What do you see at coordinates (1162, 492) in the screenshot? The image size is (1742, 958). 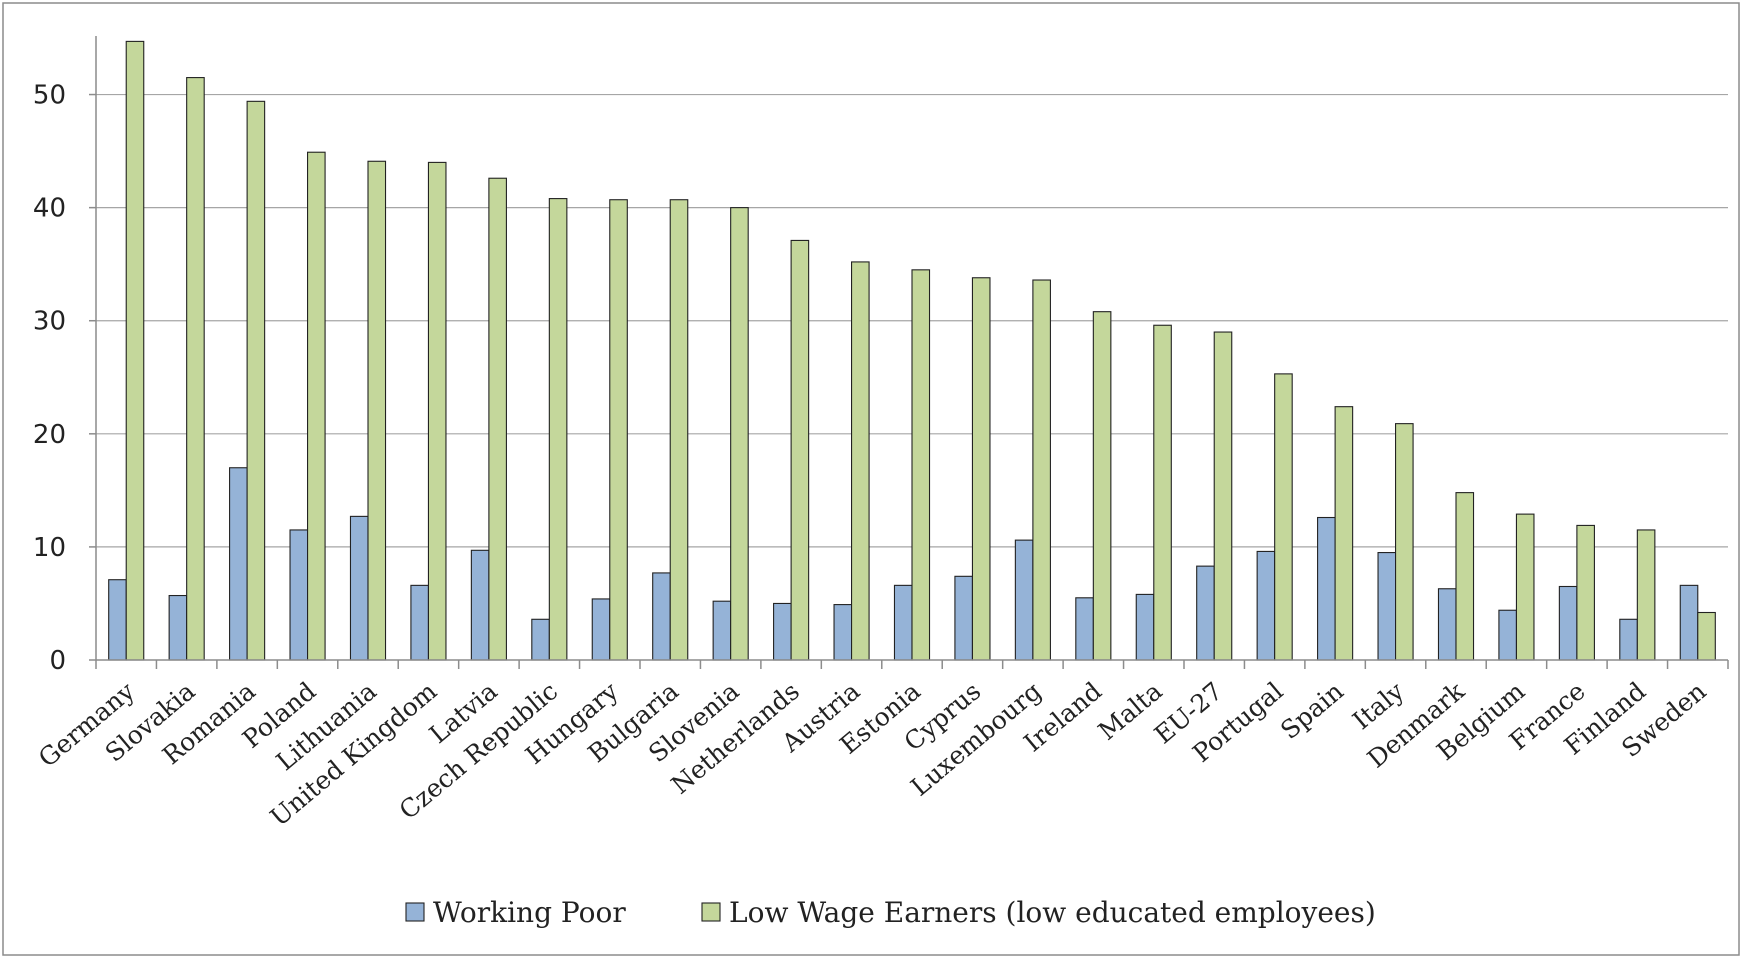 I see `bar-low-wage-earners-malta` at bounding box center [1162, 492].